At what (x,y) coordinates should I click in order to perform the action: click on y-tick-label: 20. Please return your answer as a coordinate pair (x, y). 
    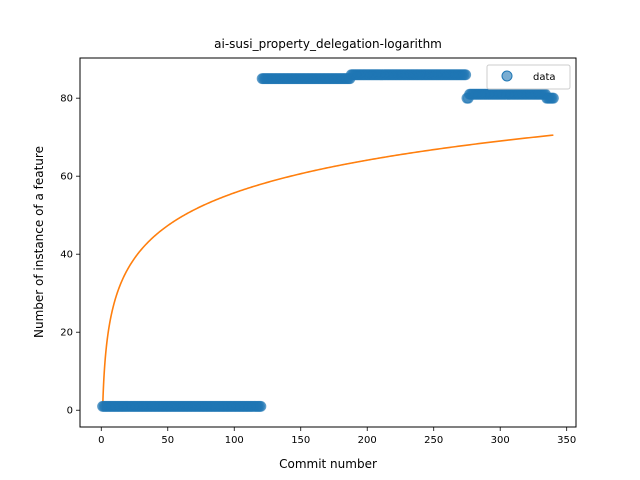
    Looking at the image, I should click on (66, 333).